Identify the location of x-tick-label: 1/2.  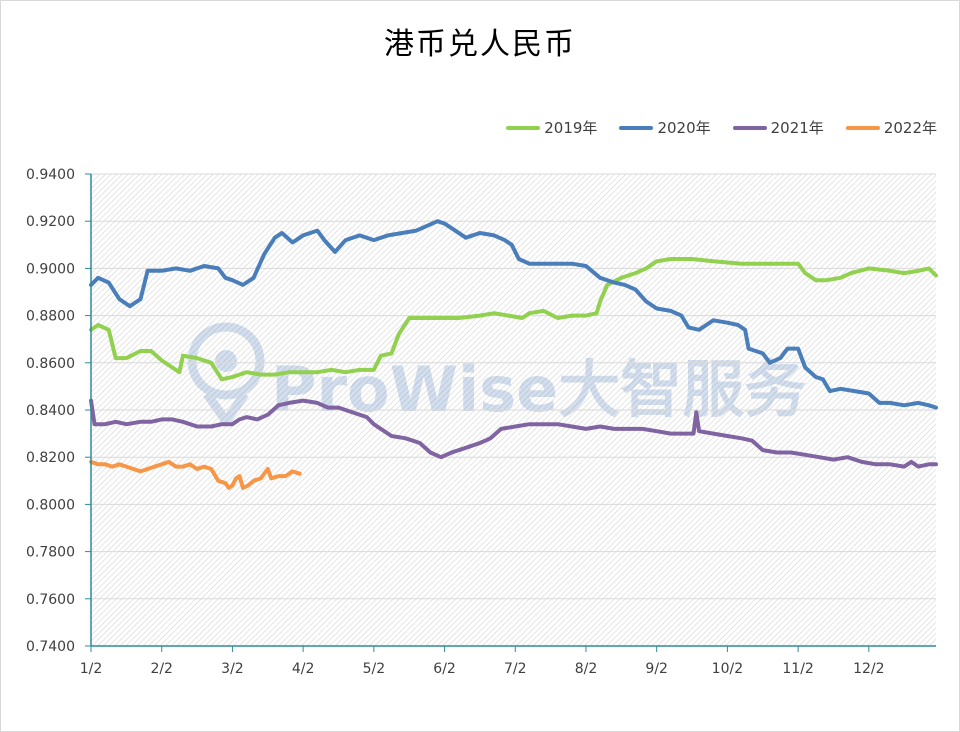
(91, 669).